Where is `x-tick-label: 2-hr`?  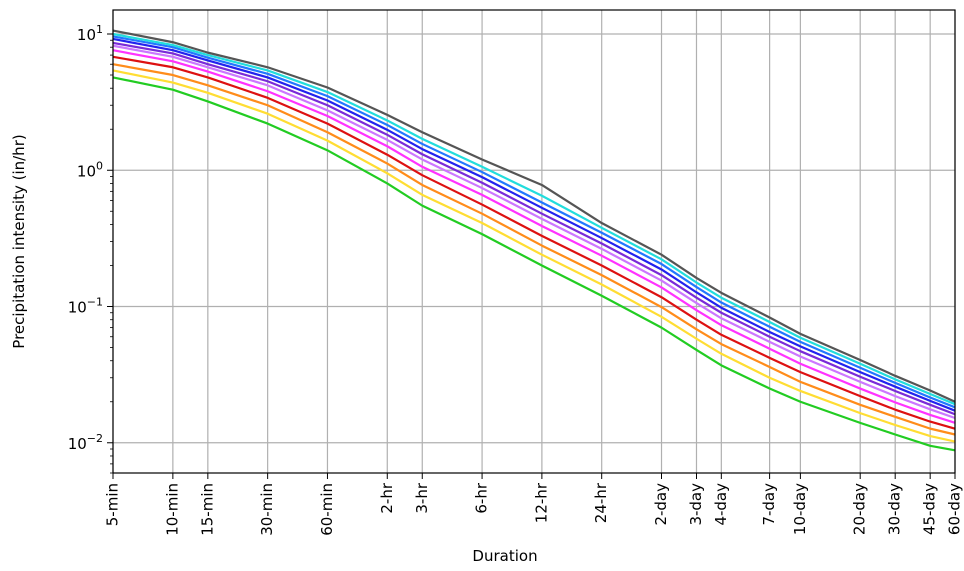 x-tick-label: 2-hr is located at coordinates (387, 497).